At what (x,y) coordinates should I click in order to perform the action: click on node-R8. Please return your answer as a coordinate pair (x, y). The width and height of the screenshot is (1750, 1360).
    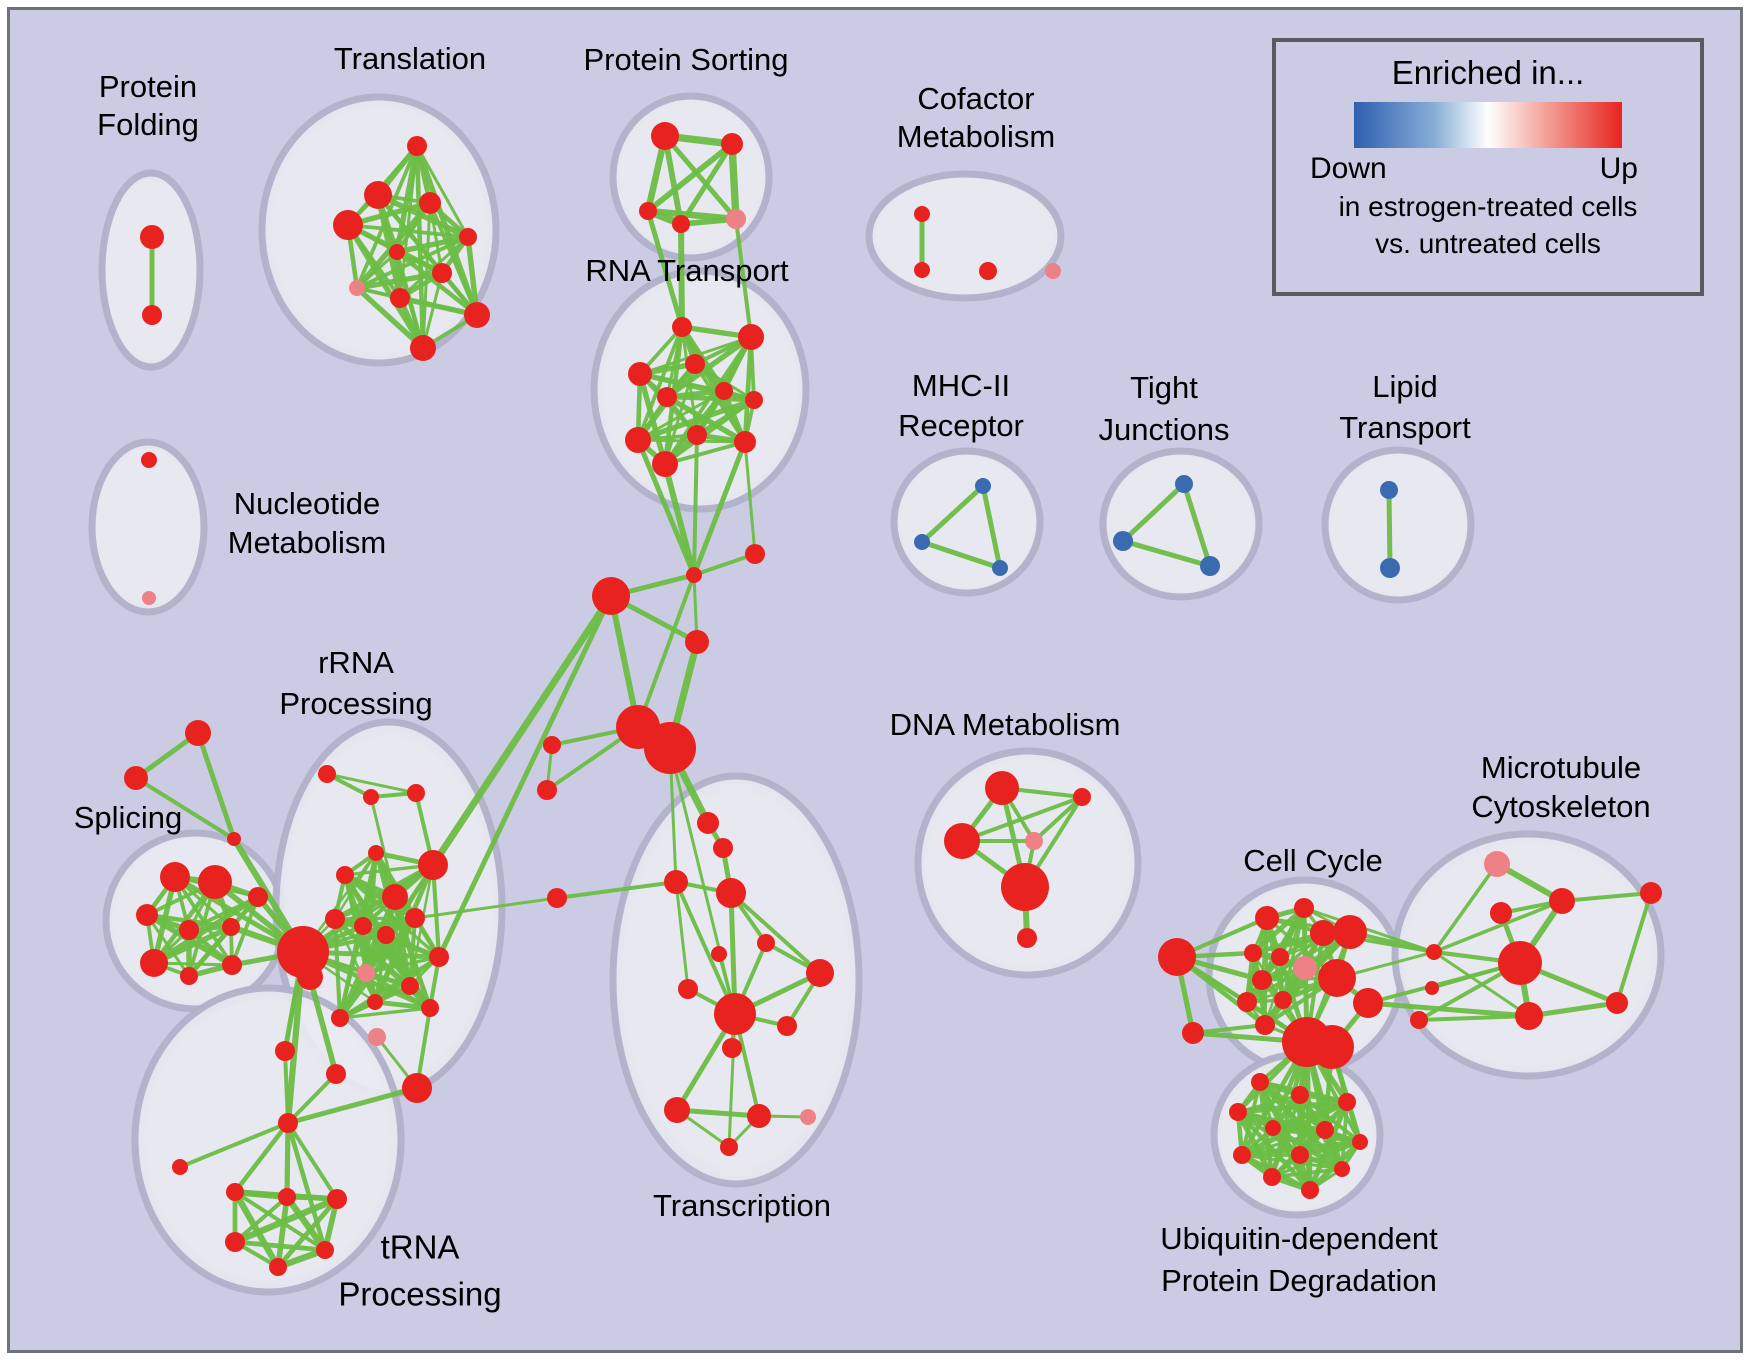
    Looking at the image, I should click on (395, 897).